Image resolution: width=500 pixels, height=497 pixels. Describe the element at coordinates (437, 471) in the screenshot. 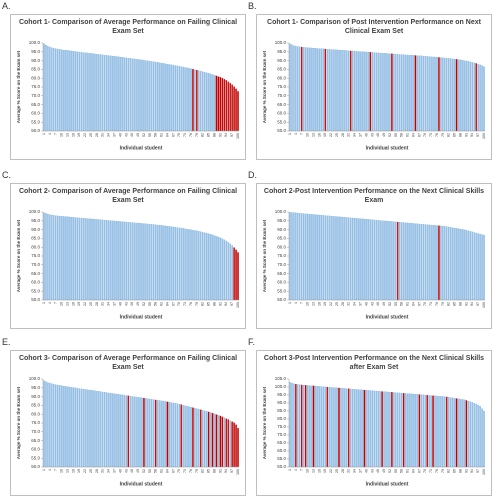

I see `x-tick-label: 76` at that location.